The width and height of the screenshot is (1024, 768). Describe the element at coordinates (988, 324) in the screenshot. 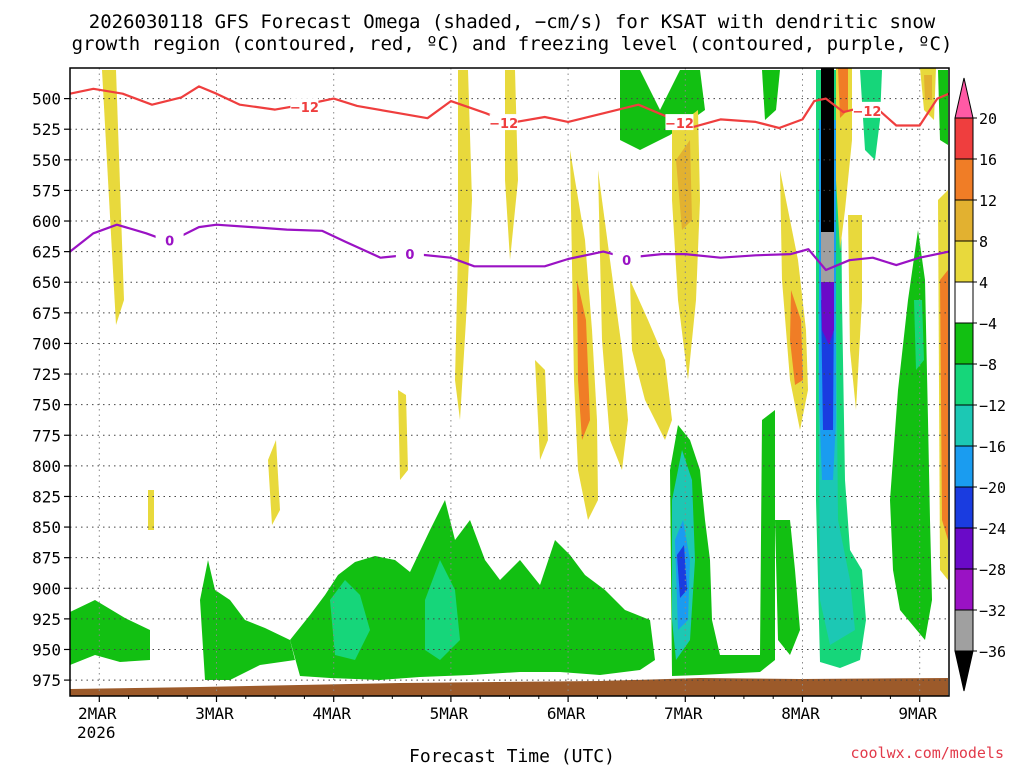

I see `colorbar-label: −4` at that location.